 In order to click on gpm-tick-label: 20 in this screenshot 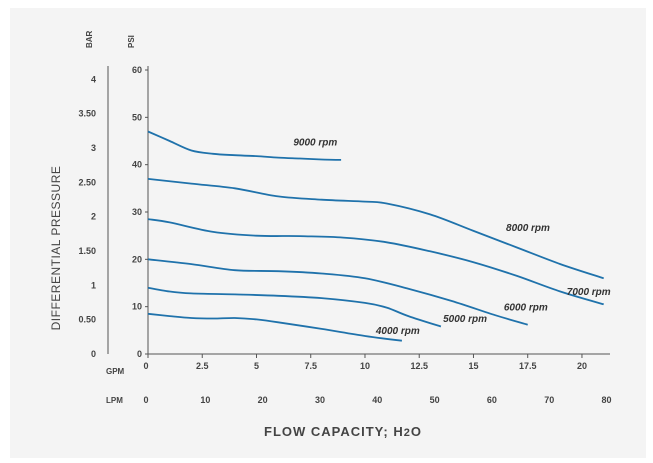, I will do `click(582, 366)`.